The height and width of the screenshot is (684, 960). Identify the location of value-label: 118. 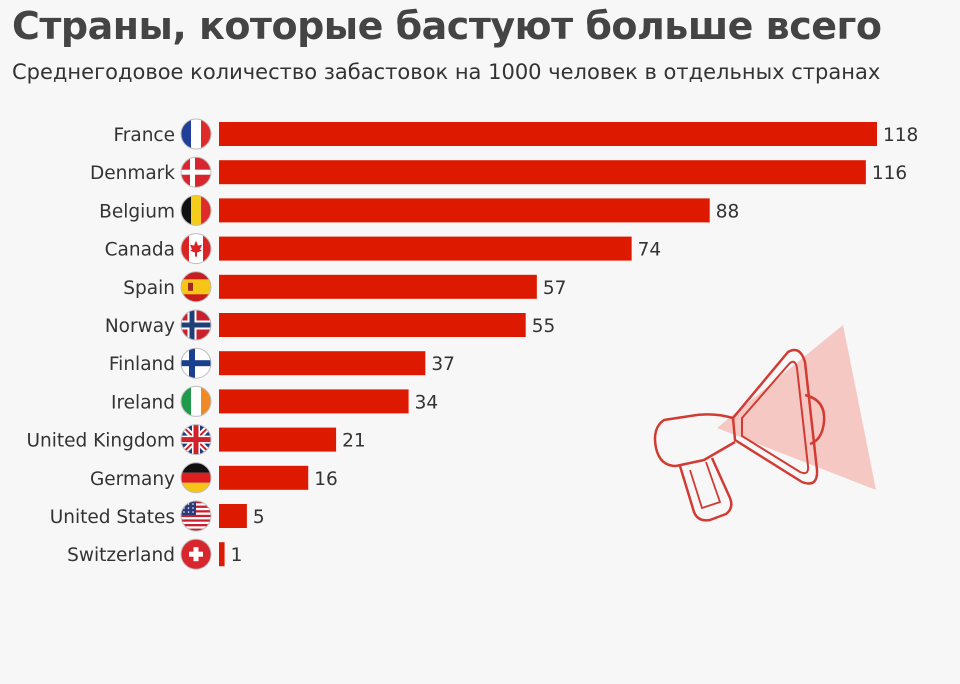
(900, 135).